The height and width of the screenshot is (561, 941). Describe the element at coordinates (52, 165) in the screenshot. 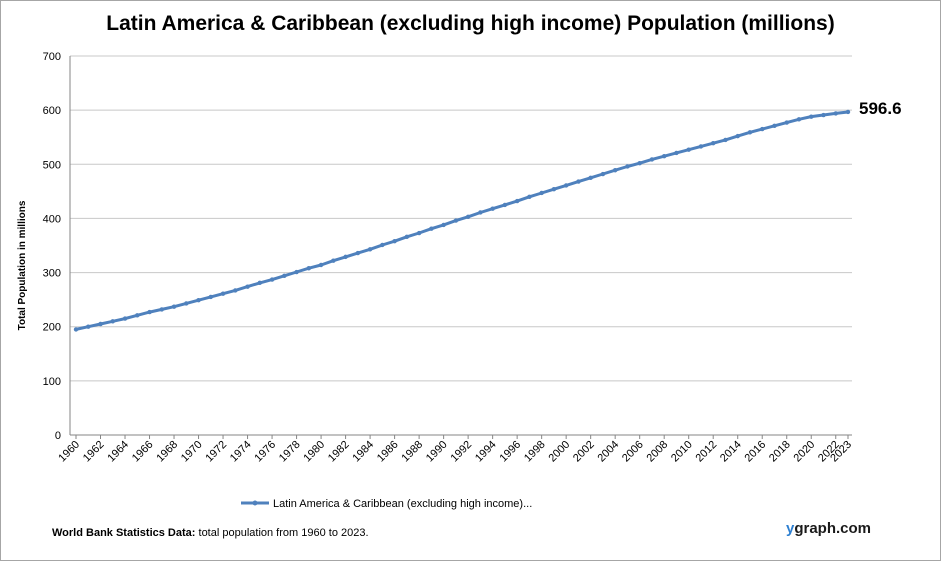

I see `y-tick-label: 500` at that location.